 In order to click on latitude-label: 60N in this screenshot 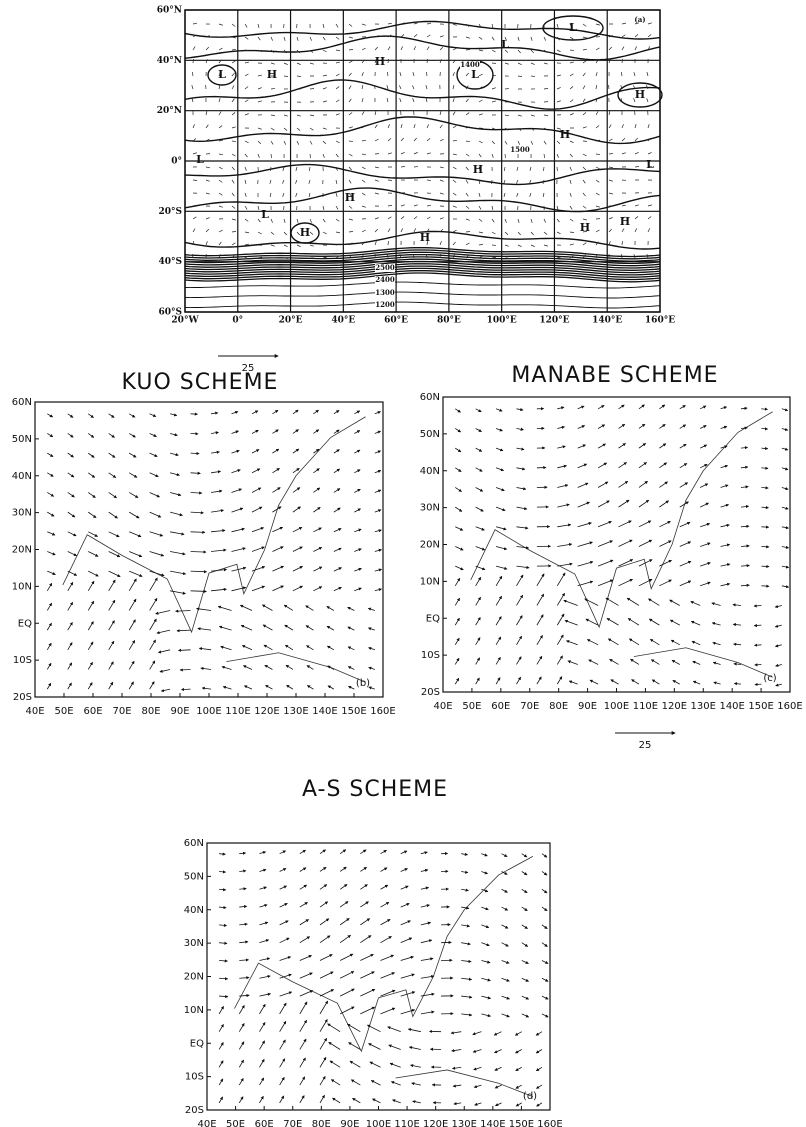, I will do `click(194, 843)`.